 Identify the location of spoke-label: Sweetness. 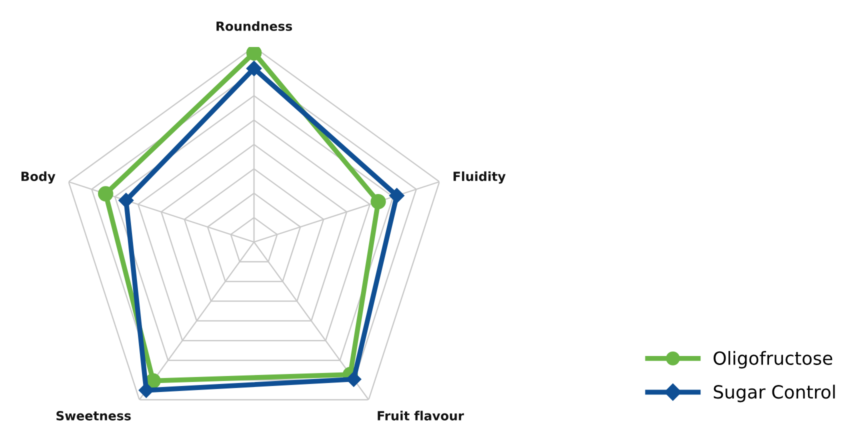
(93, 415).